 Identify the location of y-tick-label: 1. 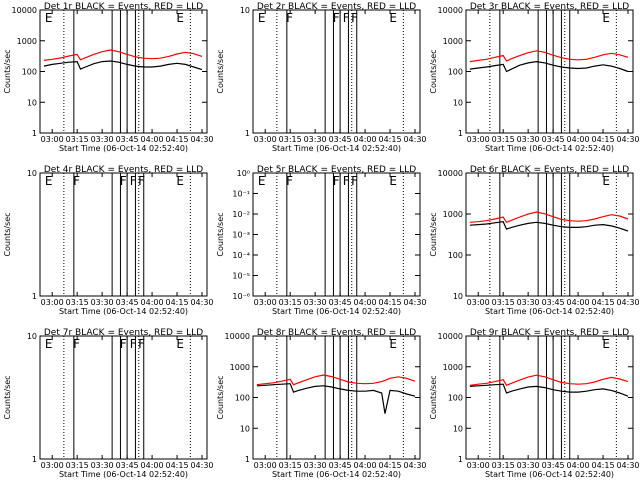
(460, 133).